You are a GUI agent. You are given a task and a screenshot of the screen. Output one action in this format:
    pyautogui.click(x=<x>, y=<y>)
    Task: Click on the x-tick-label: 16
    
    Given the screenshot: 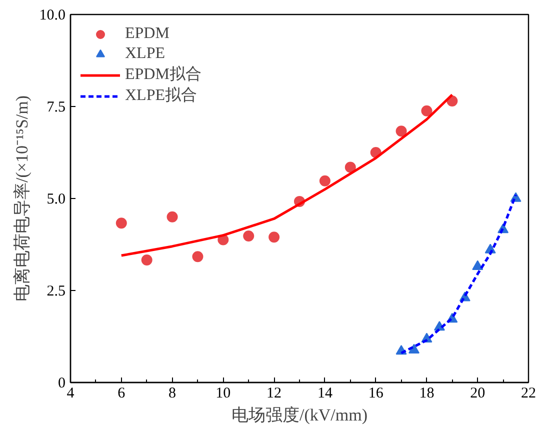 What is the action you would take?
    pyautogui.click(x=376, y=394)
    